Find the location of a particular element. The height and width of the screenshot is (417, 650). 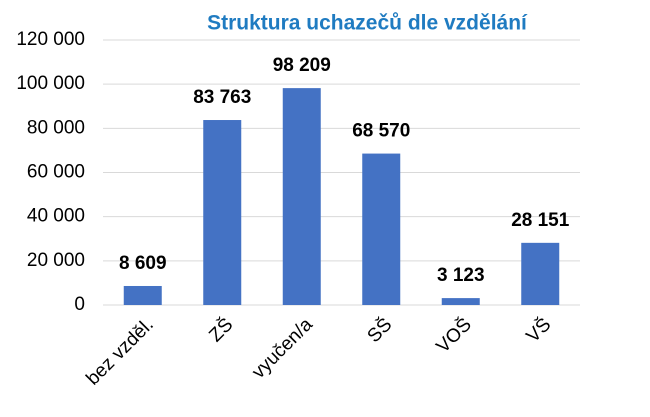

x-tick-label: SŠ is located at coordinates (379, 330).